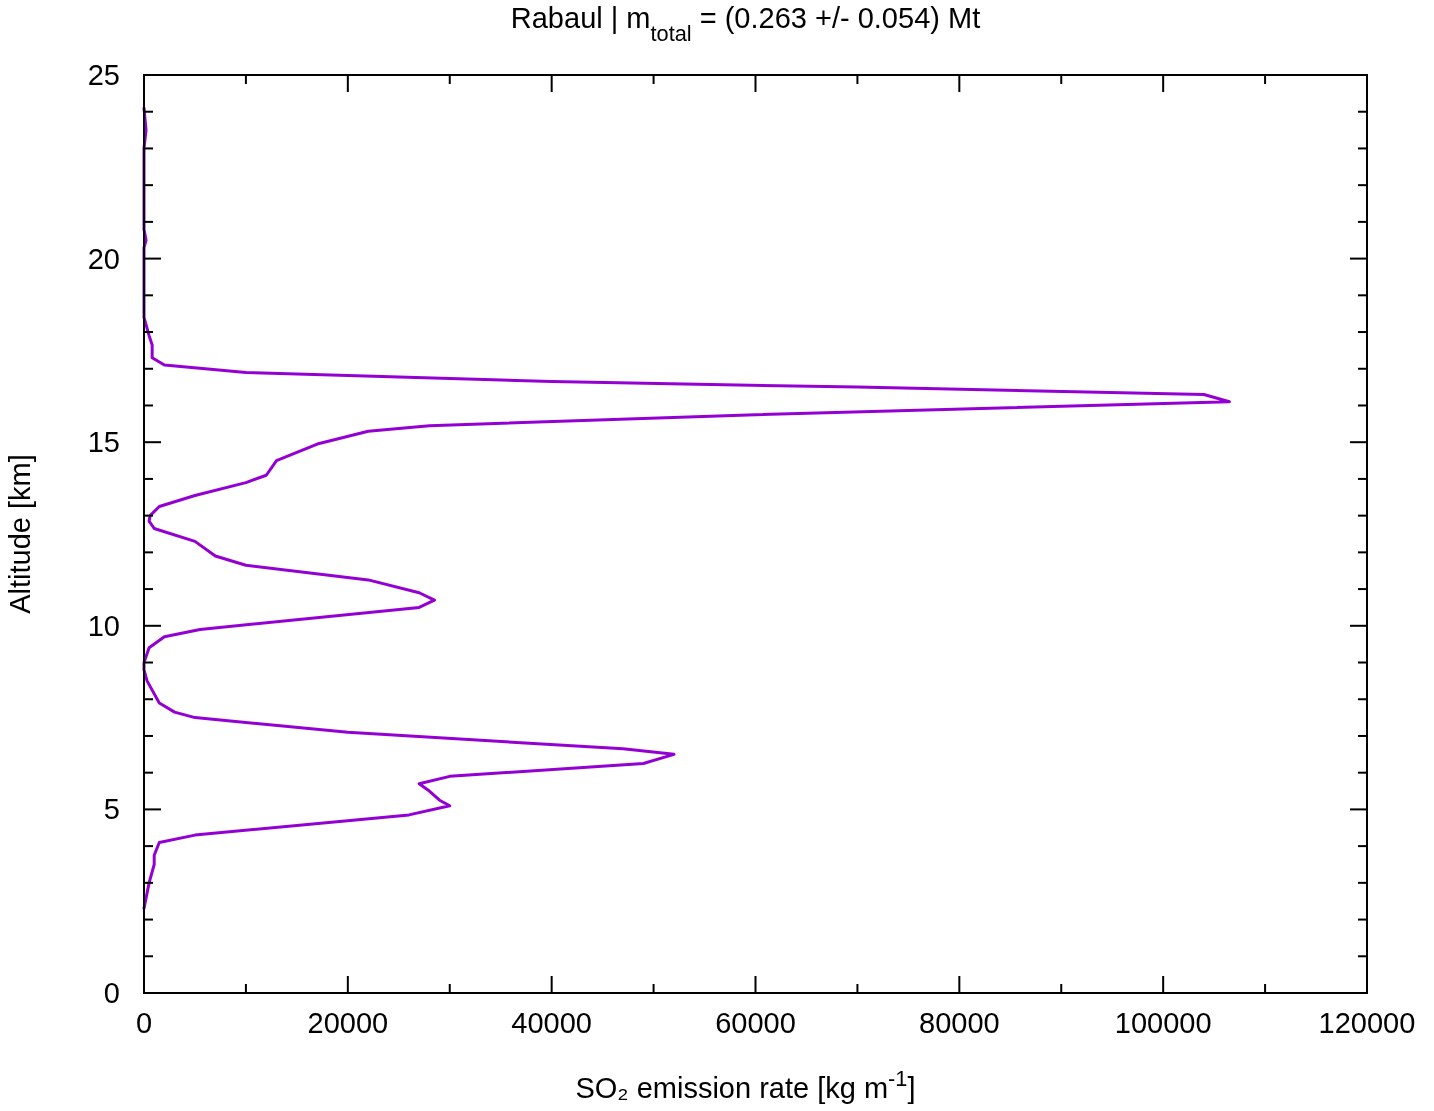 The width and height of the screenshot is (1434, 1111). I want to click on y-tick-label: 20, so click(103, 258).